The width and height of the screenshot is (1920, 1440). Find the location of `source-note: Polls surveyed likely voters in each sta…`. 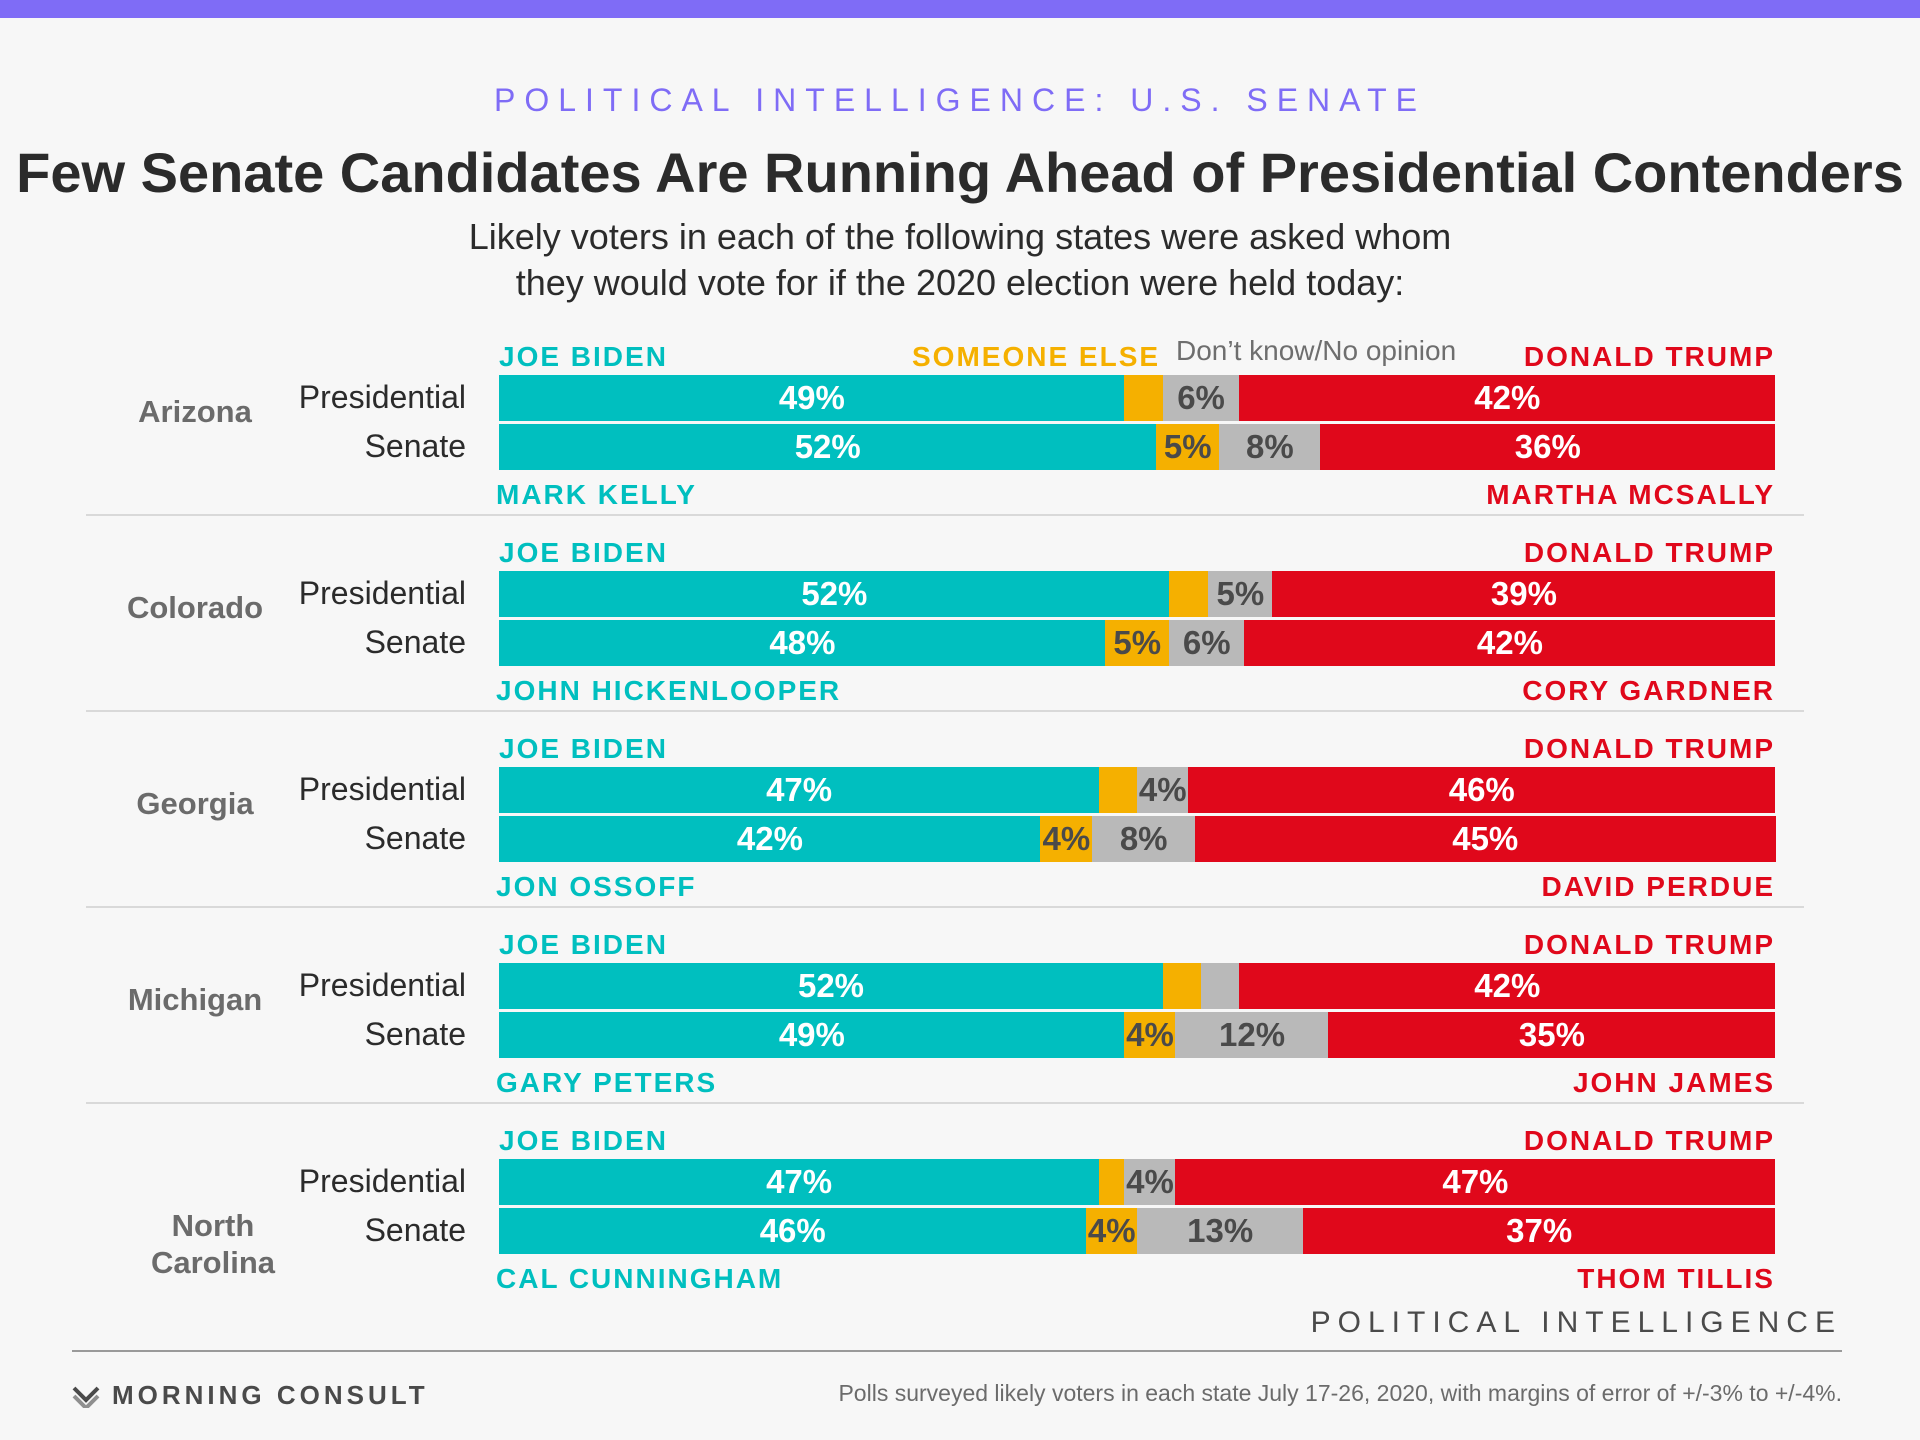

source-note: Polls surveyed likely voters in each sta… is located at coordinates (1340, 1393).